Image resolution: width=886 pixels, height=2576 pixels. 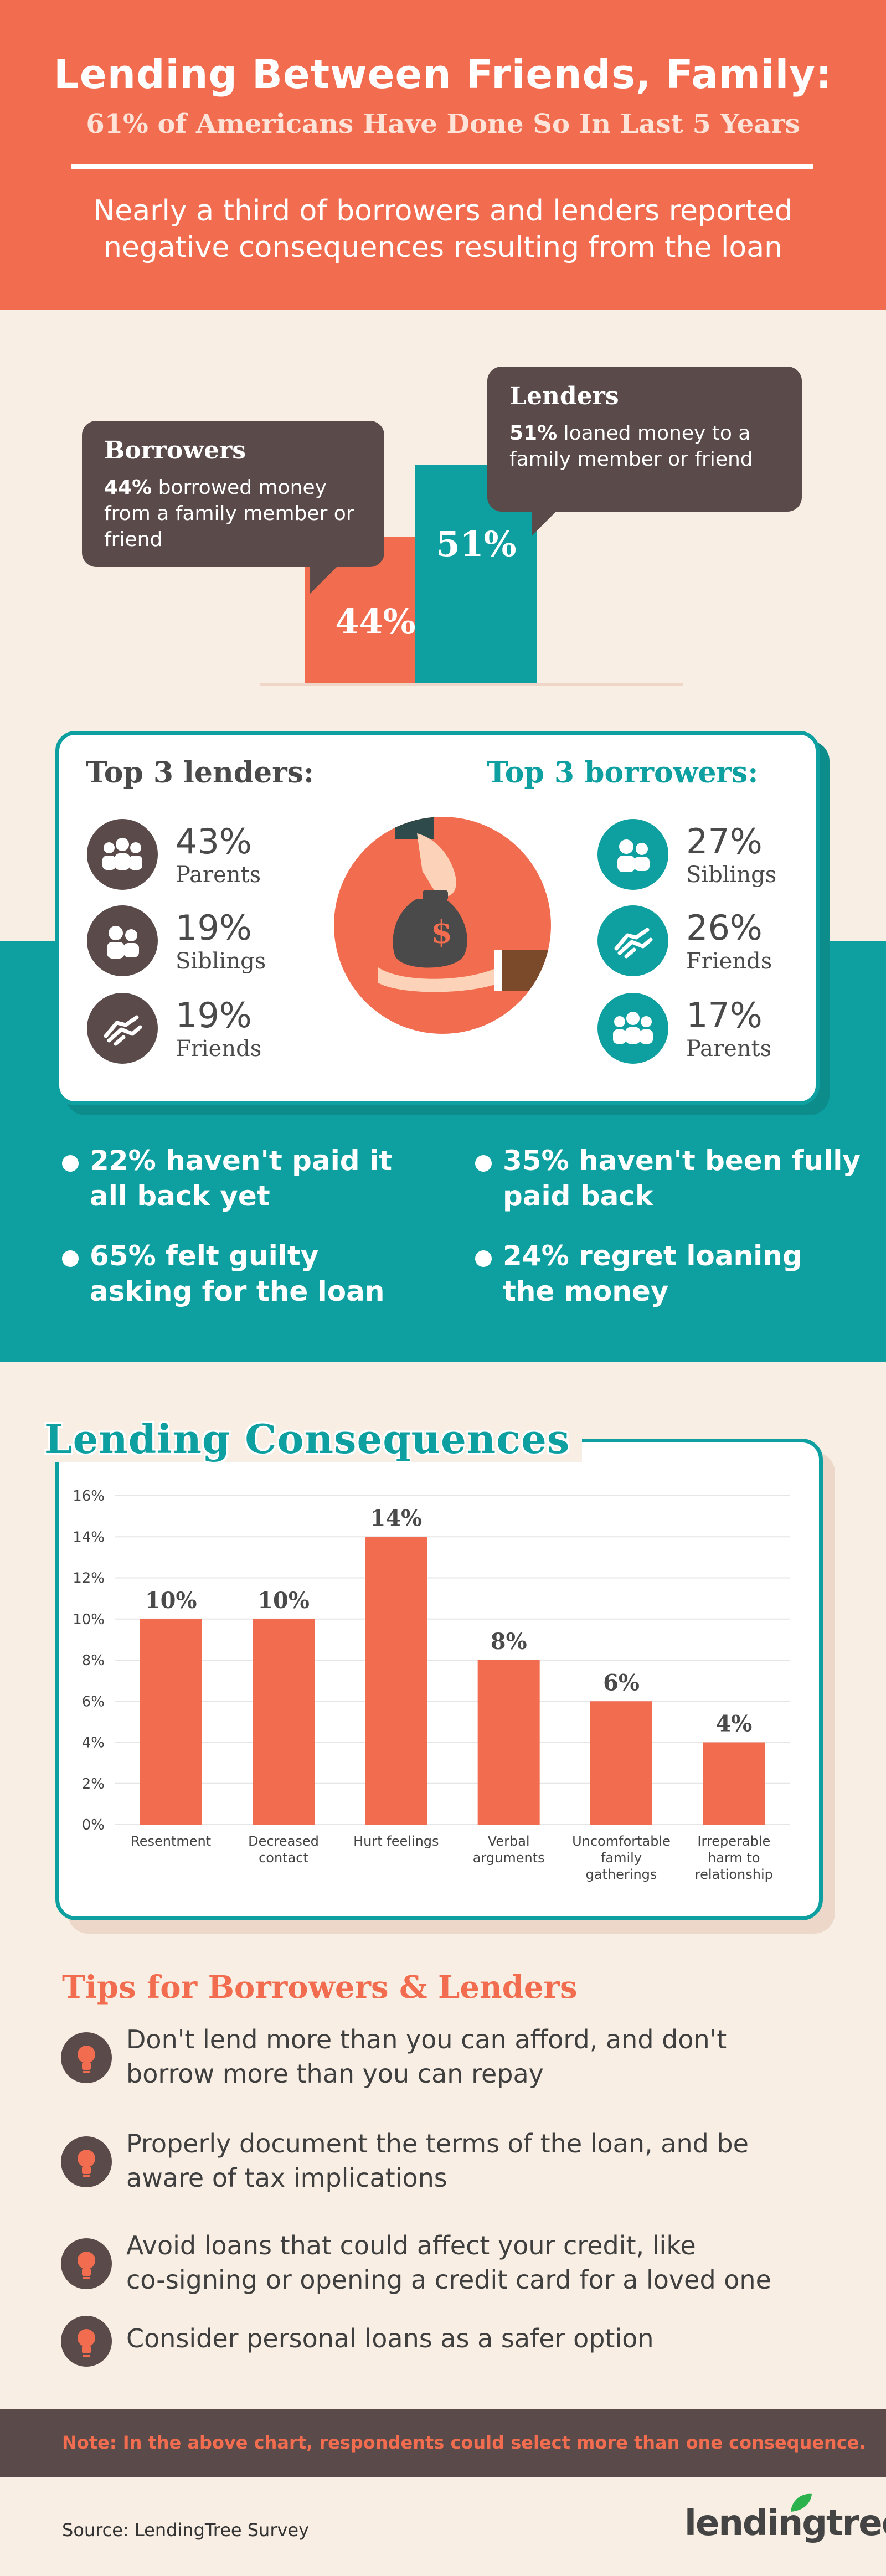 I want to click on money-bag-icon: $, so click(x=464, y=904).